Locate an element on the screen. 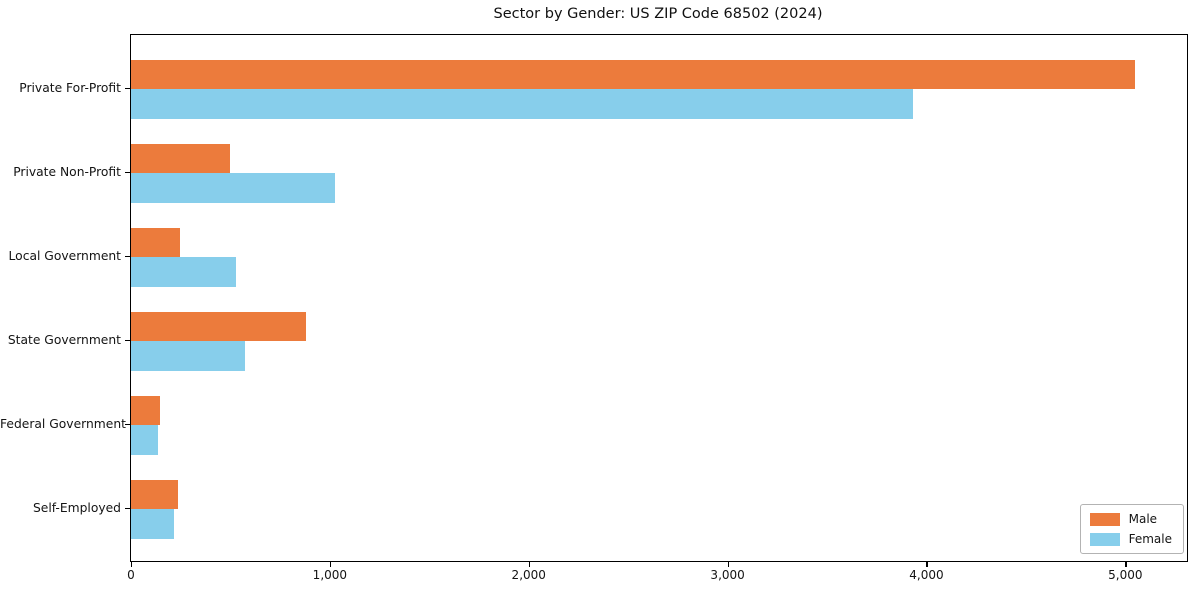  bar-male-state-government is located at coordinates (218, 326).